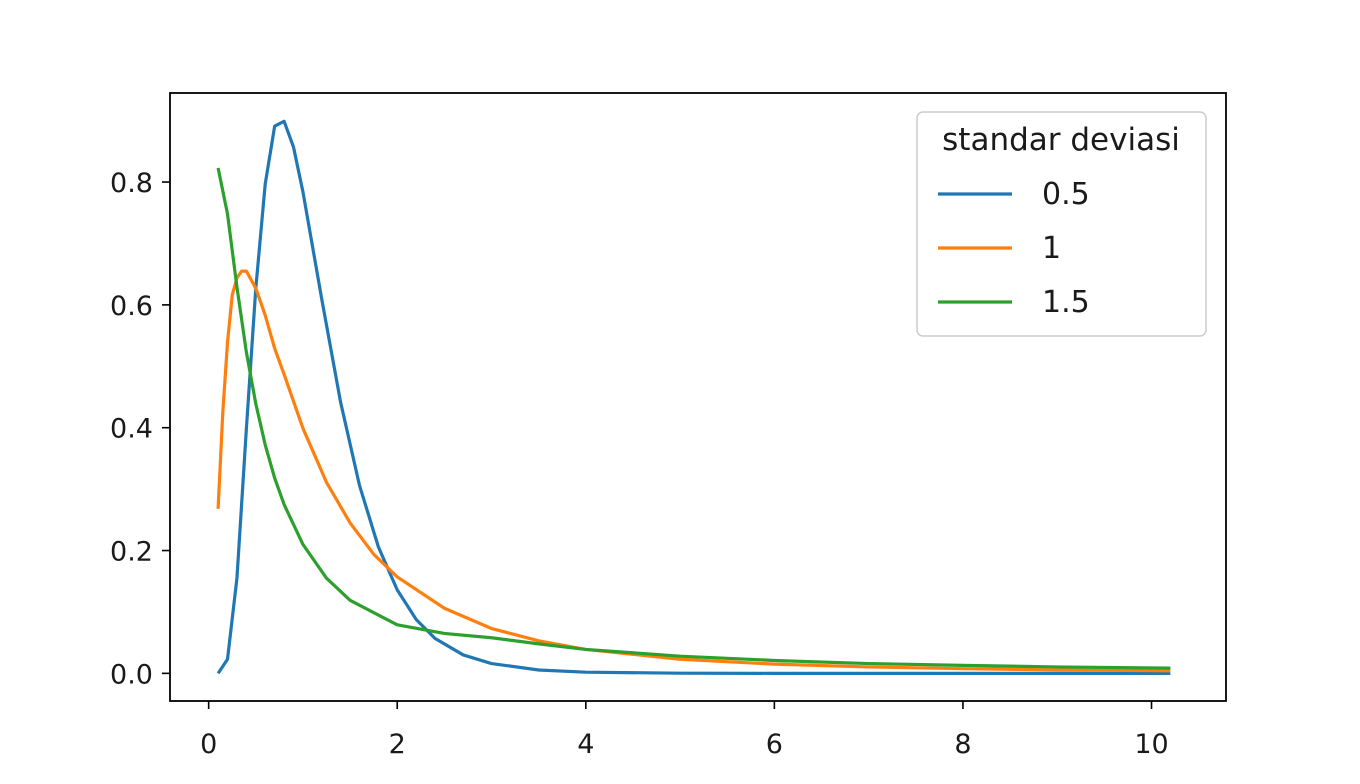 Image resolution: width=1360 pixels, height=784 pixels. I want to click on x-tick-label: 6, so click(774, 744).